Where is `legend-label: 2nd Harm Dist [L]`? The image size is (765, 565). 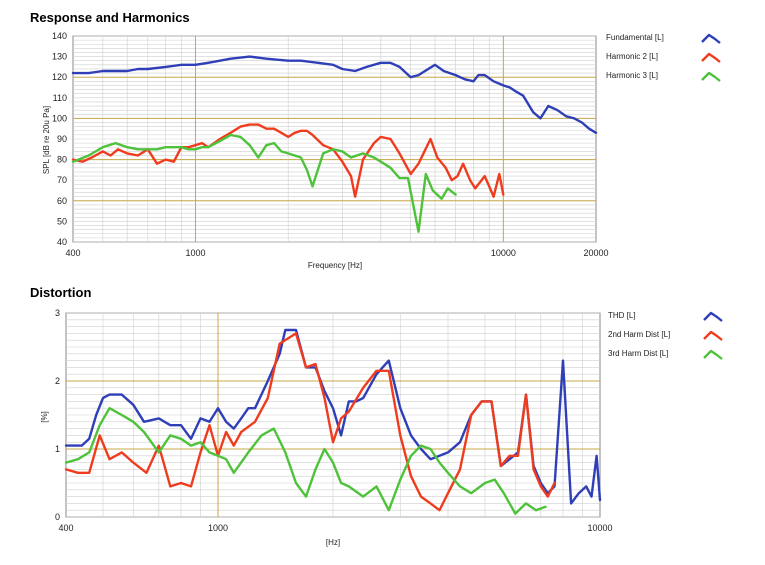 legend-label: 2nd Harm Dist [L] is located at coordinates (639, 334).